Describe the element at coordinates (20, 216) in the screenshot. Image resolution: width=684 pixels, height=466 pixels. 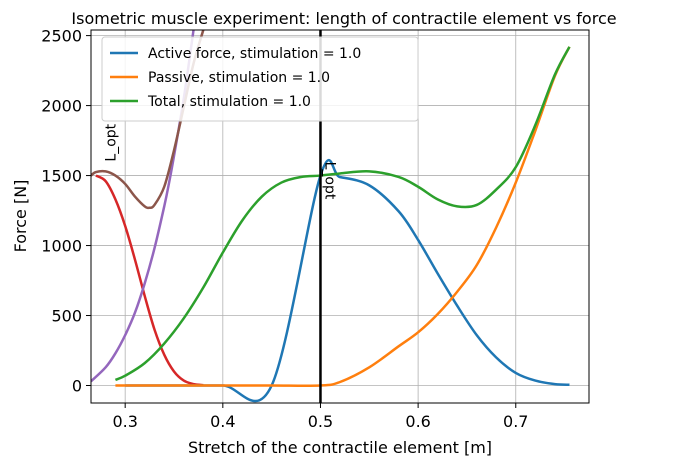
I see `y-axis-title: Force [N]` at that location.